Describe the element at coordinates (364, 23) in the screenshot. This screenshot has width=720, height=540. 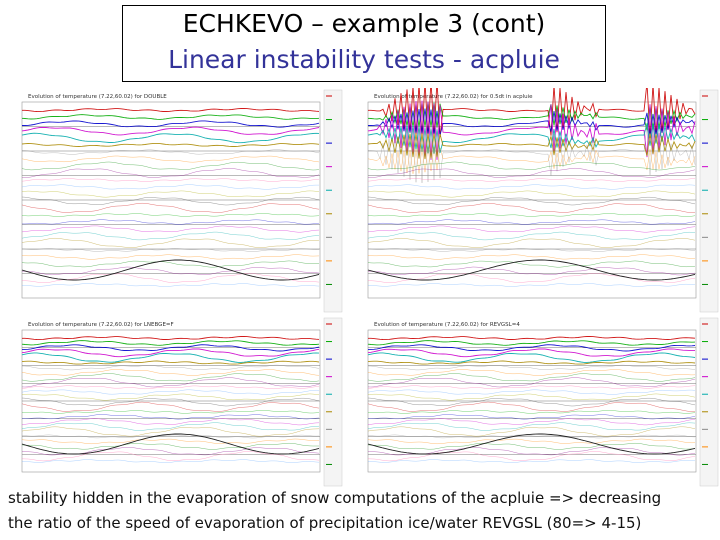
I see `slide-title: ECHKEVO – example 3 (cont)` at that location.